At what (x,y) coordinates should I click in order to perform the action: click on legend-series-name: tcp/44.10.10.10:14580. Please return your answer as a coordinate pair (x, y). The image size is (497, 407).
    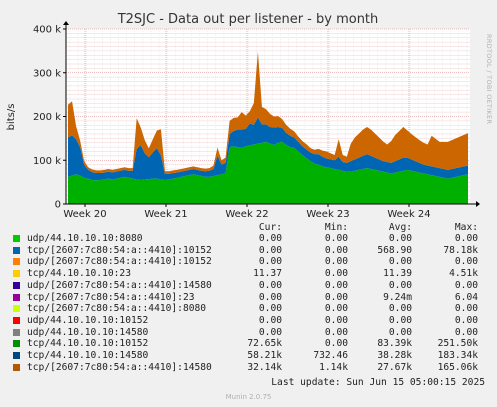
    Looking at the image, I should click on (88, 355).